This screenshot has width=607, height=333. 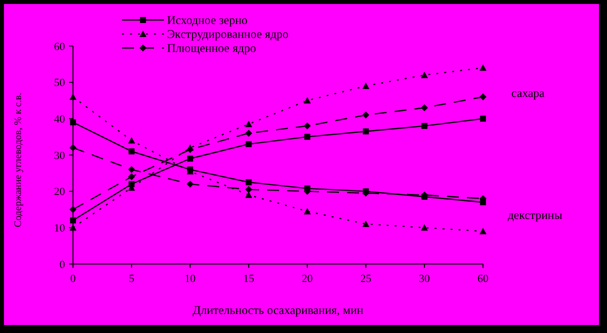 What do you see at coordinates (528, 93) in the screenshot?
I see `text: сахара` at bounding box center [528, 93].